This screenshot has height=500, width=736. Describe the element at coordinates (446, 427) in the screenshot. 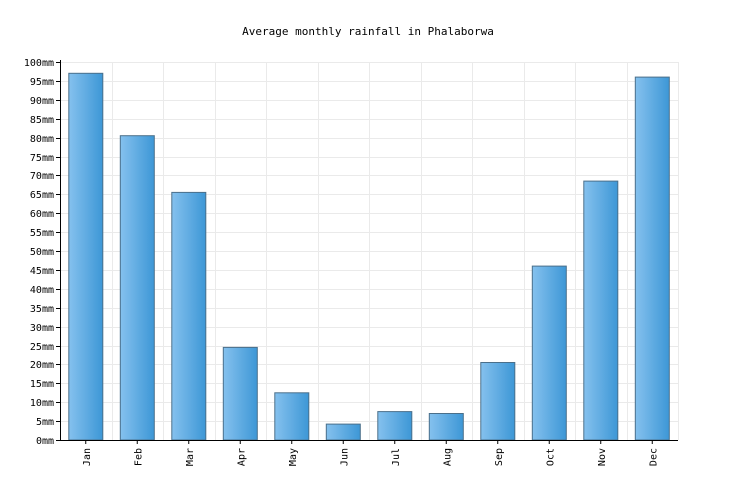

I see `bar-aug` at that location.